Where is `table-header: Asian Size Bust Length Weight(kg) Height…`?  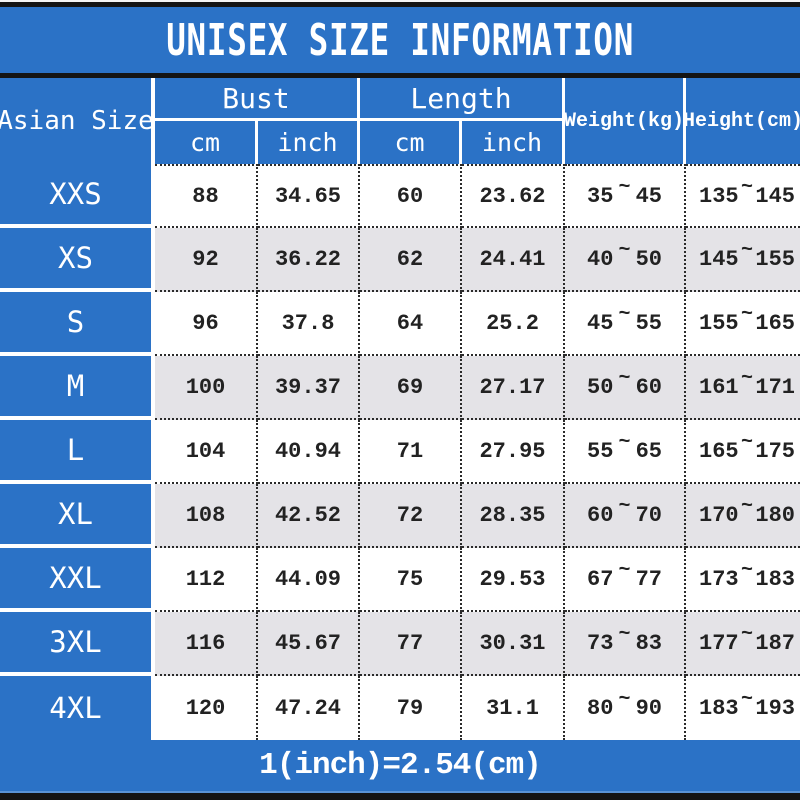
table-header: Asian Size Bust Length Weight(kg) Height… is located at coordinates (400, 121).